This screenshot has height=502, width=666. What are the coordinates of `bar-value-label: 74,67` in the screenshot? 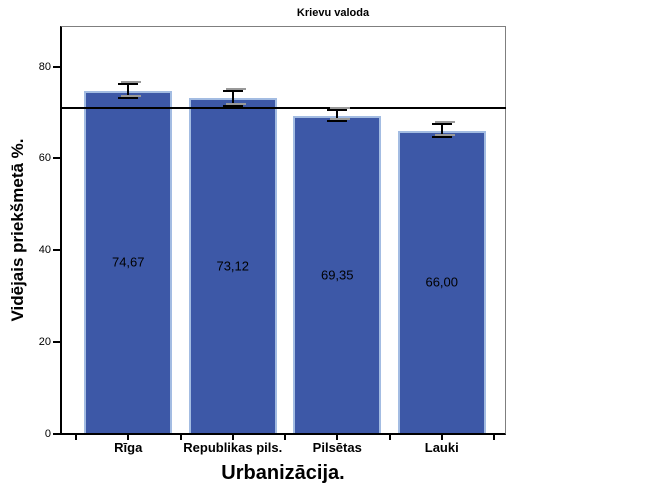 It's located at (128, 262).